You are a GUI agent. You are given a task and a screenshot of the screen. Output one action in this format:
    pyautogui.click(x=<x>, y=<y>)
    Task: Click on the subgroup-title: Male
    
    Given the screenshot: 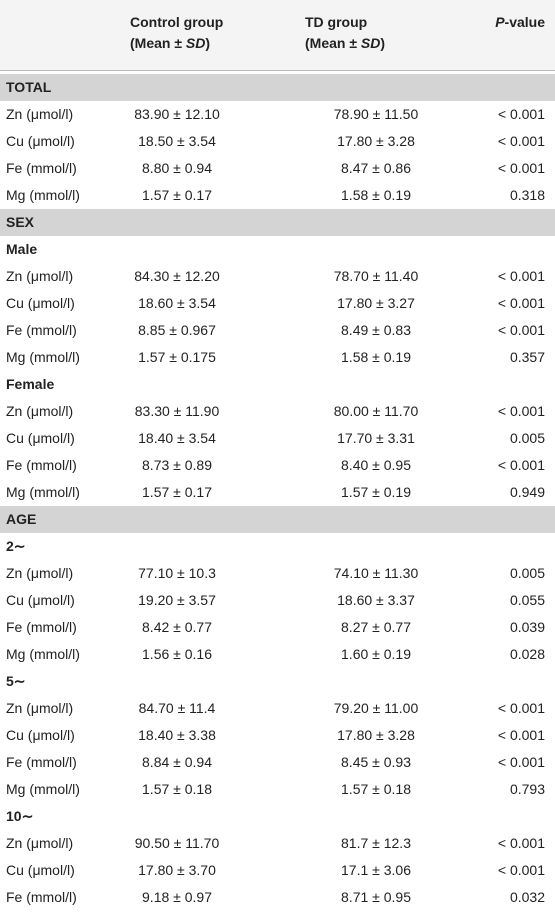 What is the action you would take?
    pyautogui.click(x=22, y=249)
    